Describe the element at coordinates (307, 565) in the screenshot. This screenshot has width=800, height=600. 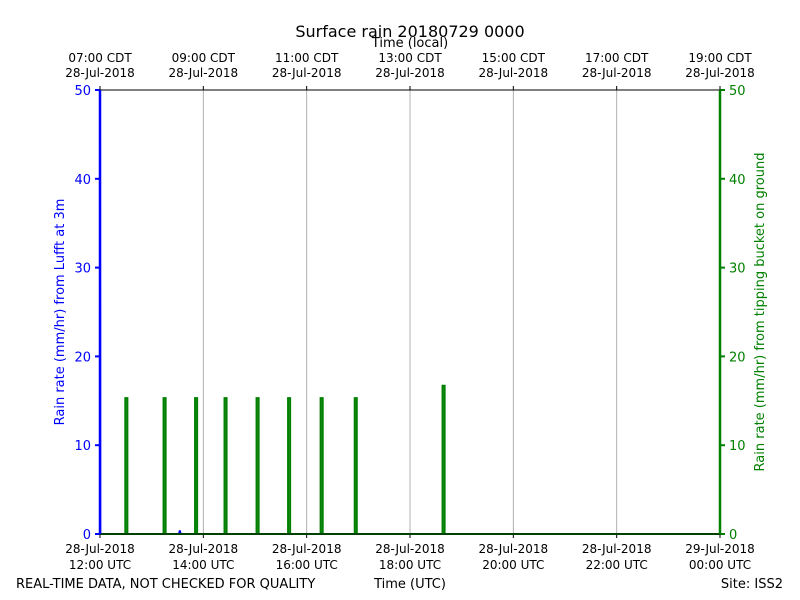
I see `x-tick-label-time: 16:00 UTC` at that location.